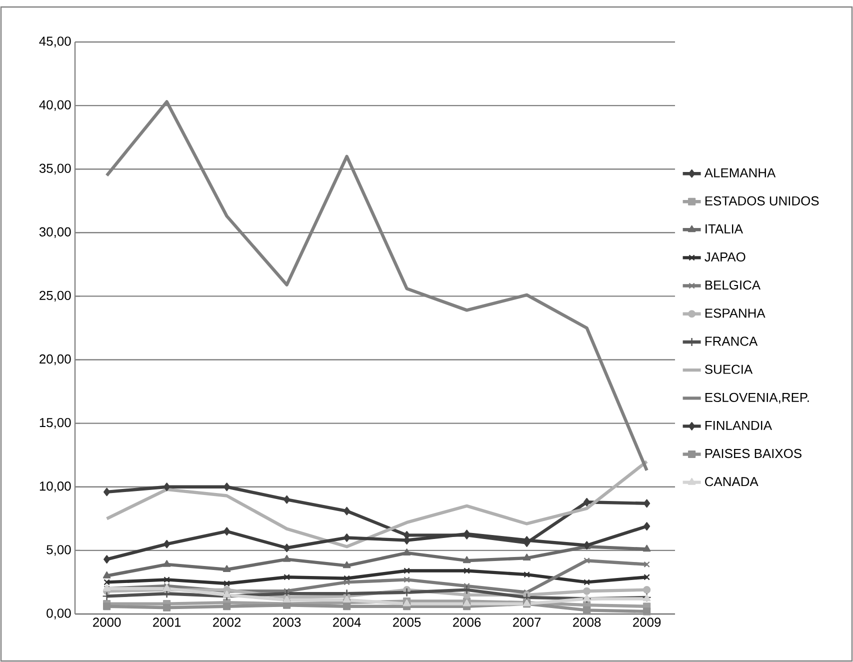 The width and height of the screenshot is (853, 662). Describe the element at coordinates (467, 622) in the screenshot. I see `x-tick-label: 2006` at that location.